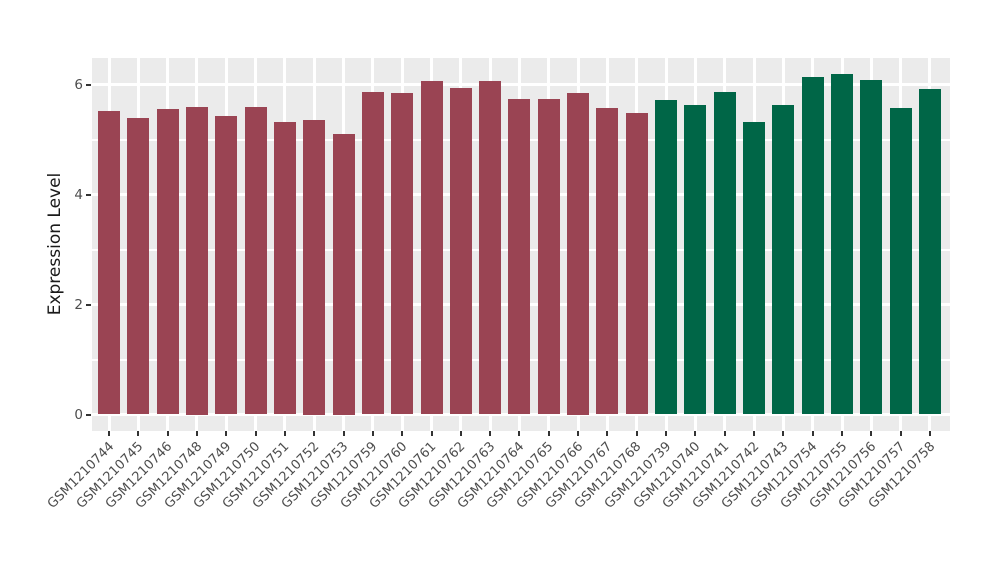 The height and width of the screenshot is (580, 1000). What do you see at coordinates (78, 84) in the screenshot?
I see `y-tick-label: 6` at bounding box center [78, 84].